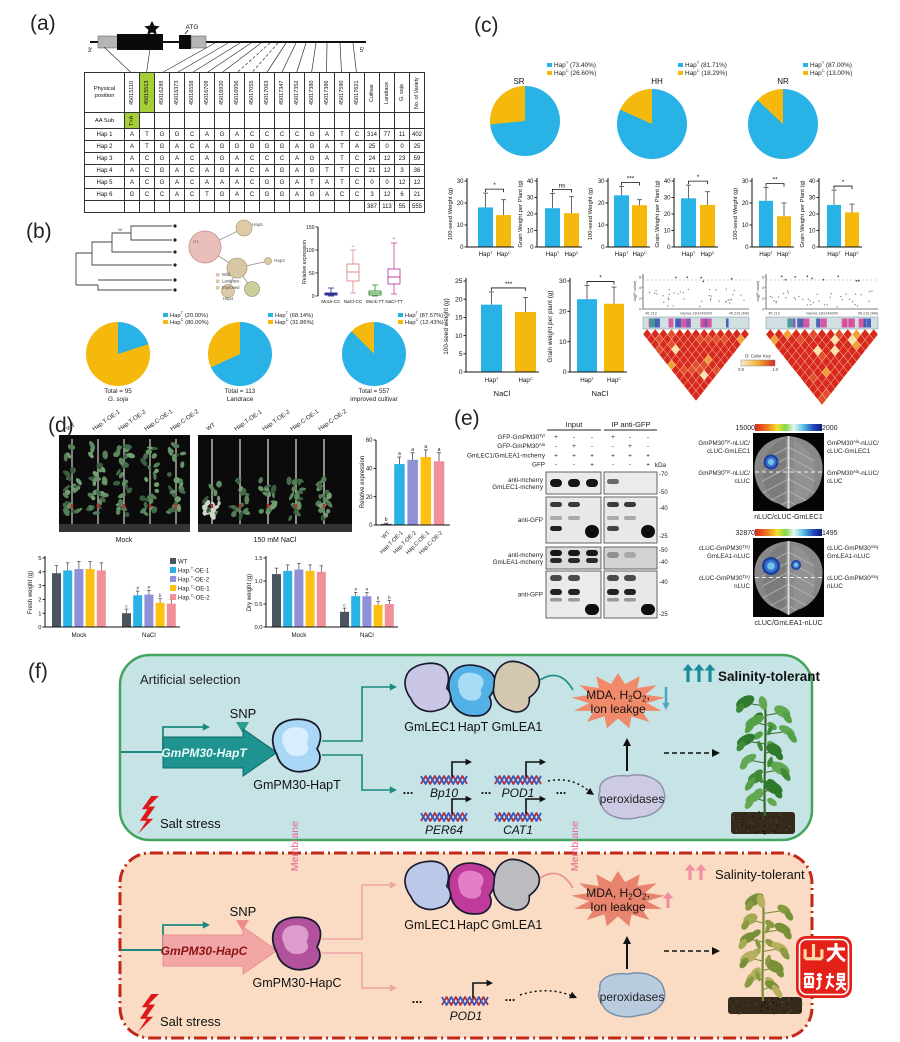 This screenshot has height=1042, width=900. Describe the element at coordinates (663, 509) in the screenshot. I see `svg-text: -40` at that location.